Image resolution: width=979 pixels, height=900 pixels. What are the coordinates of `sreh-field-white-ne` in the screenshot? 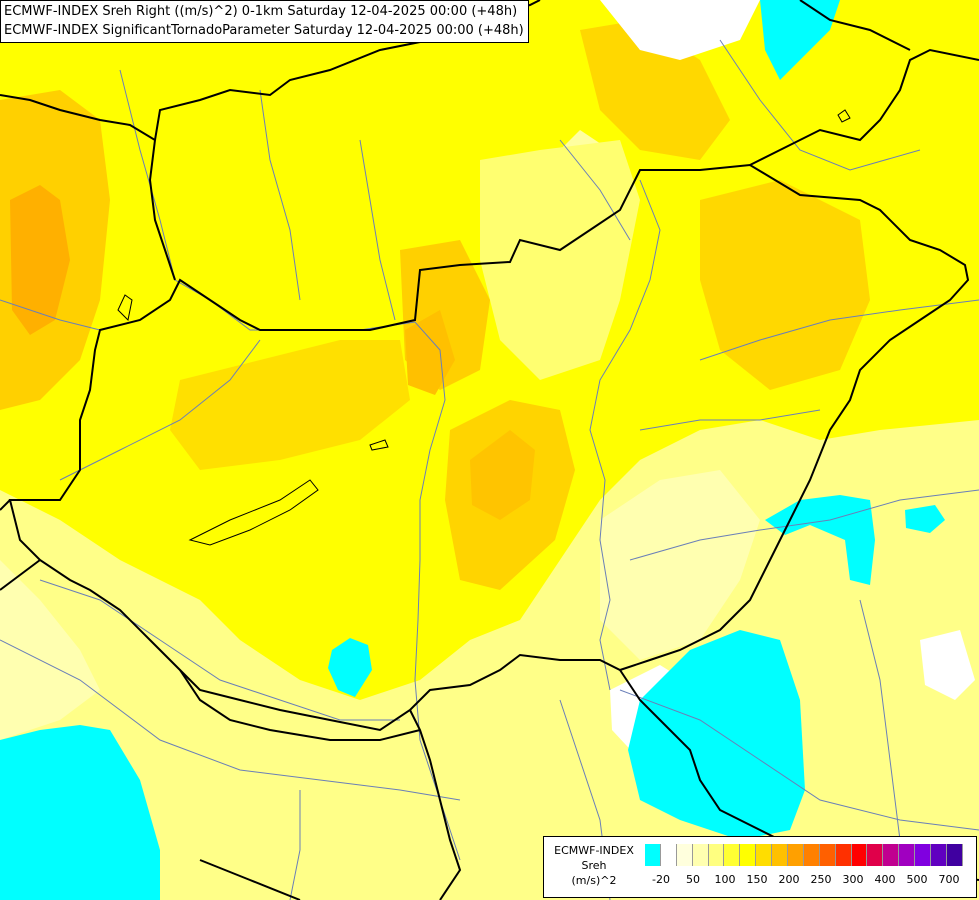 It's located at (680, 30).